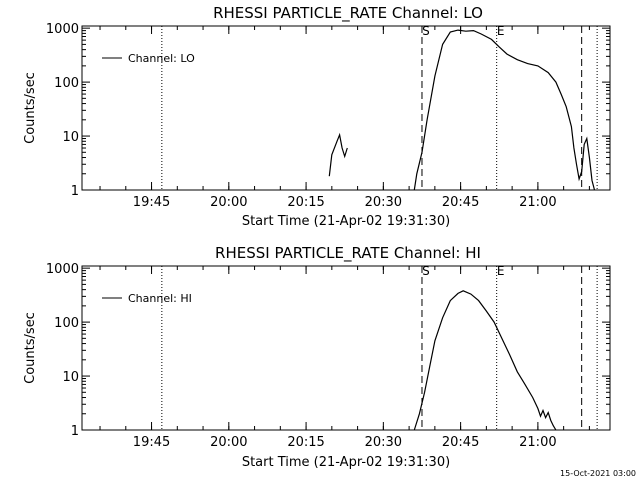  What do you see at coordinates (160, 298) in the screenshot?
I see `panel-hi-legend-label: Channel: HI` at bounding box center [160, 298].